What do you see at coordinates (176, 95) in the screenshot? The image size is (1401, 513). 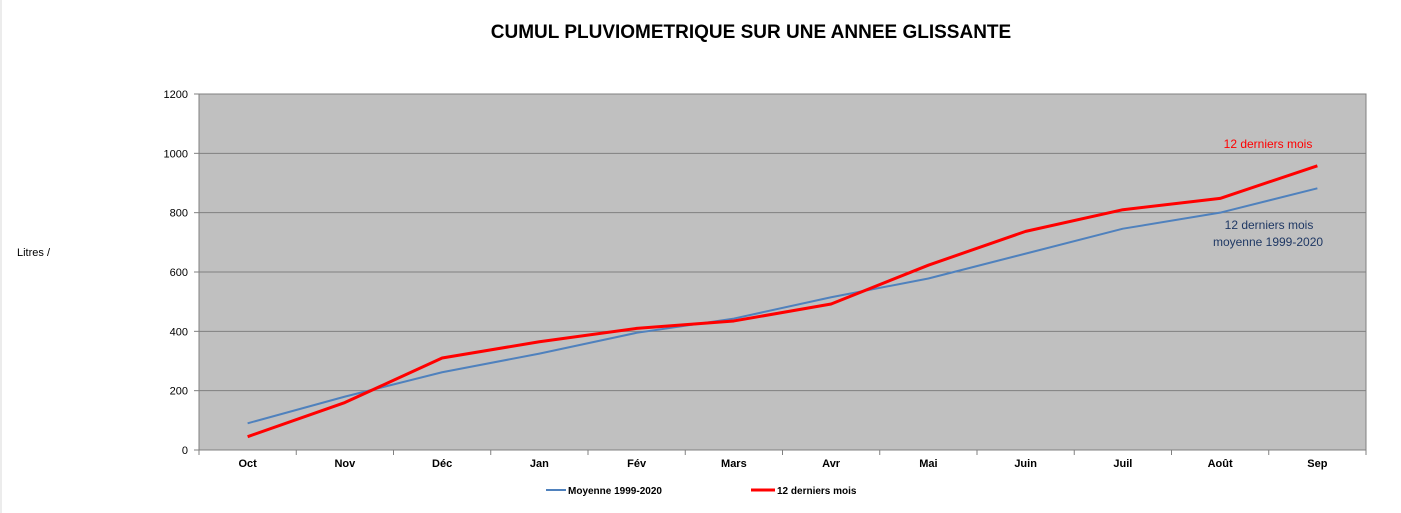 I see `y-tick-label: 1200` at bounding box center [176, 95].